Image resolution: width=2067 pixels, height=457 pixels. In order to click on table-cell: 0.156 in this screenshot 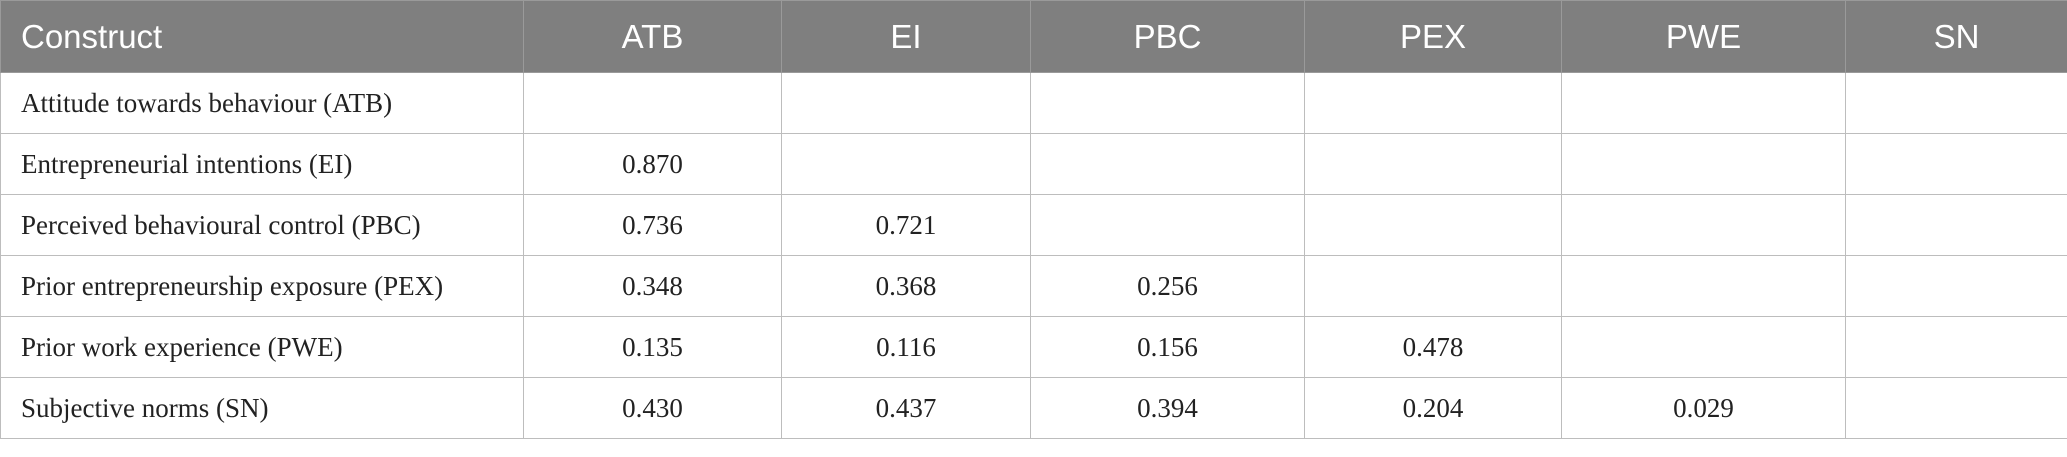, I will do `click(1167, 347)`.